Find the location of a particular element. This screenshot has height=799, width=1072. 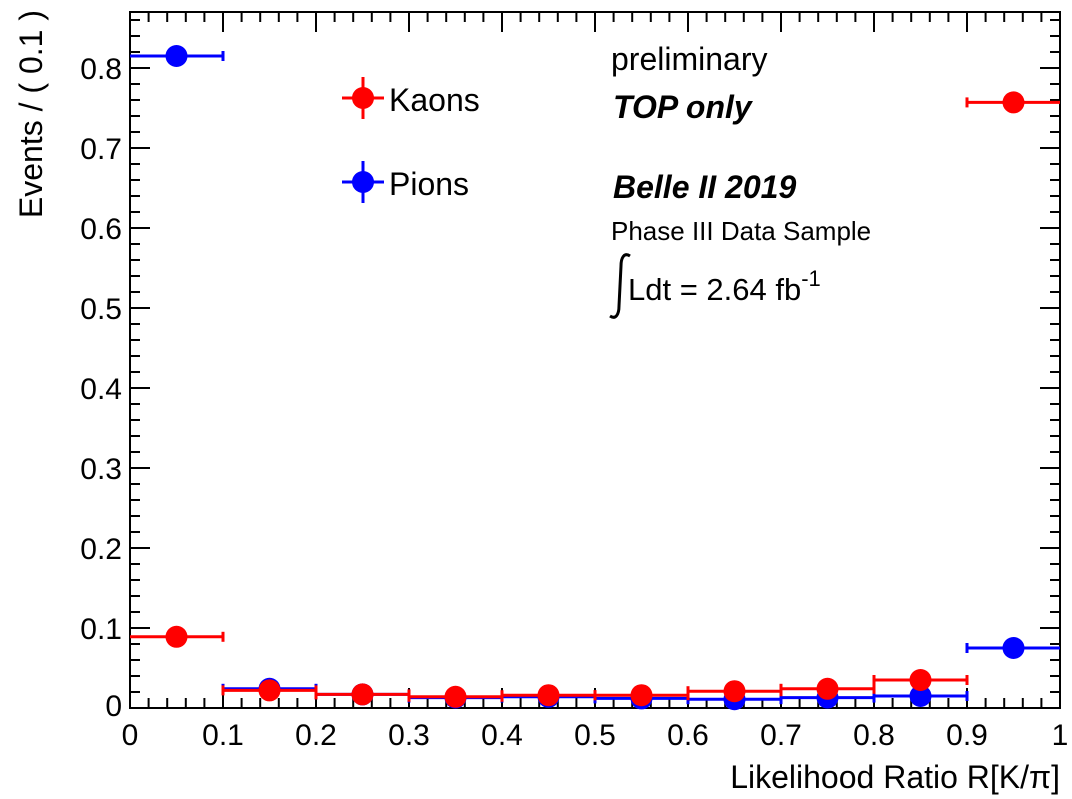

x-tick-label: 0.3 is located at coordinates (409, 735).